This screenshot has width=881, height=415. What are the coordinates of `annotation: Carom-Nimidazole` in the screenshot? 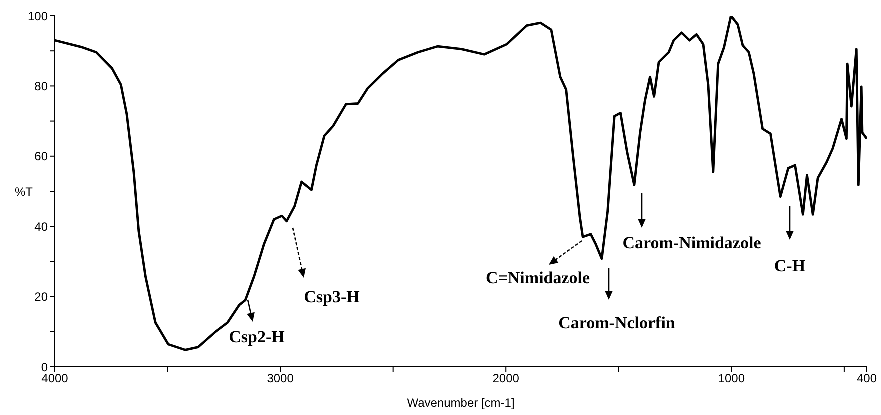 It's located at (692, 243).